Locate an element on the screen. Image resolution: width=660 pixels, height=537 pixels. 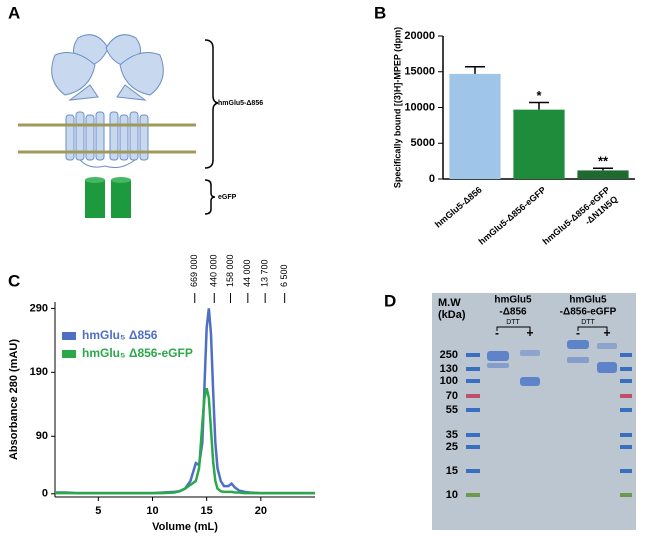
panel-label: A is located at coordinates (14, 12).